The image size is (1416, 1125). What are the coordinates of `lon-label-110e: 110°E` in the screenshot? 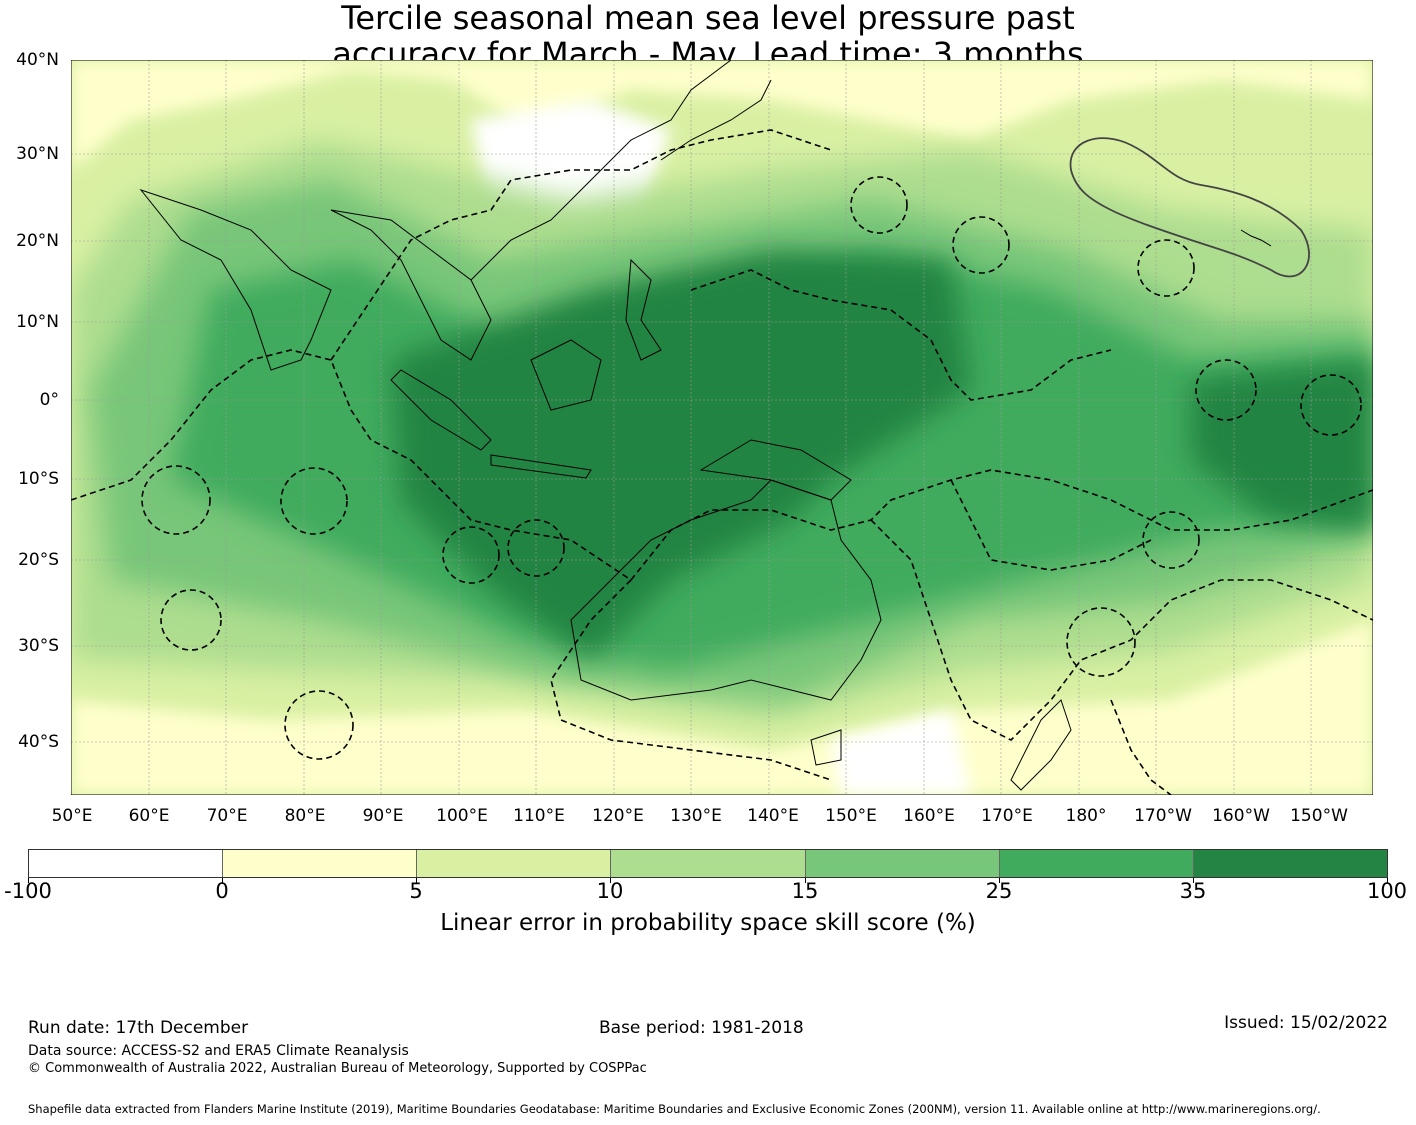 It's located at (539, 816).